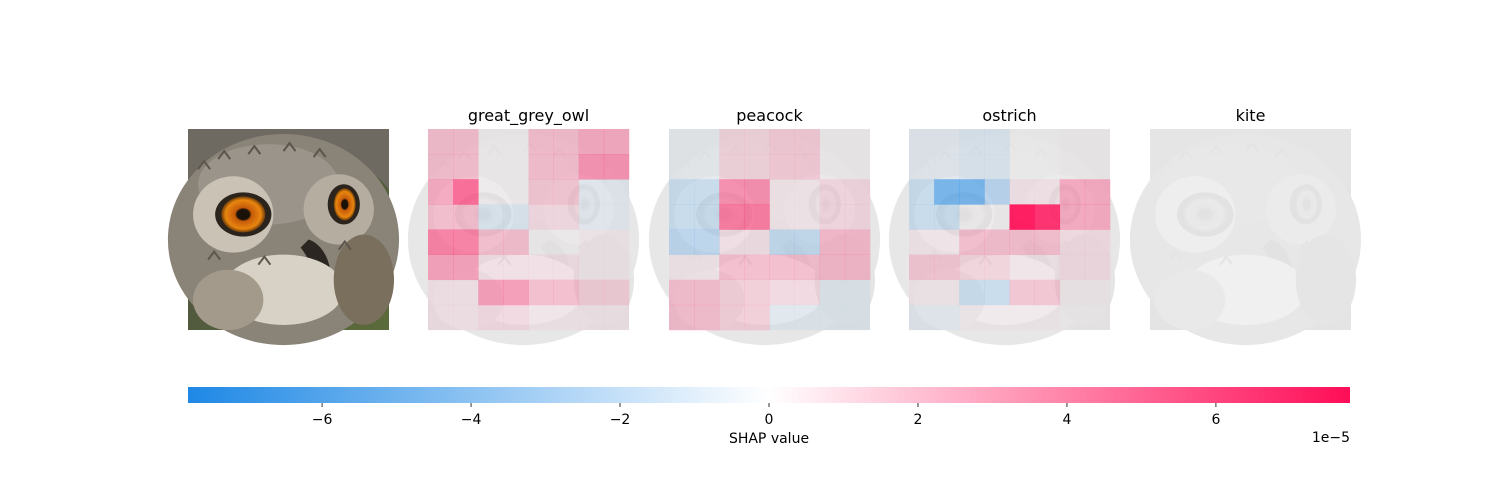  Describe the element at coordinates (769, 395) in the screenshot. I see `colorbar-gradient` at that location.